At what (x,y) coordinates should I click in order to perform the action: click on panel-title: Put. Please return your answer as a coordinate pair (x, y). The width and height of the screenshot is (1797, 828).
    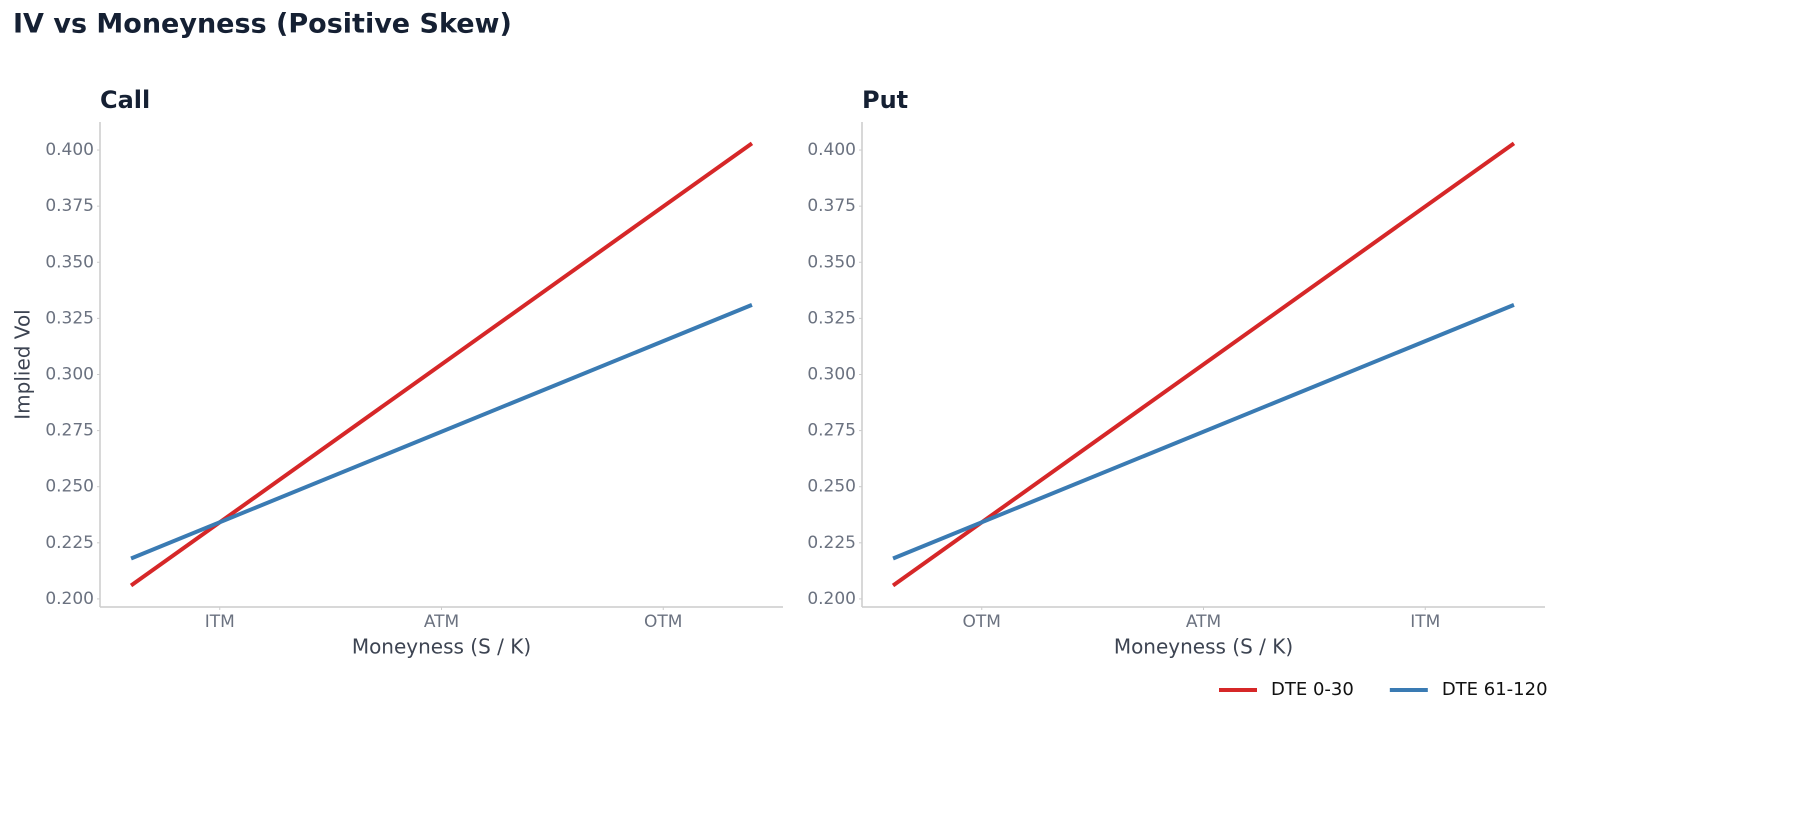
    Looking at the image, I should click on (885, 100).